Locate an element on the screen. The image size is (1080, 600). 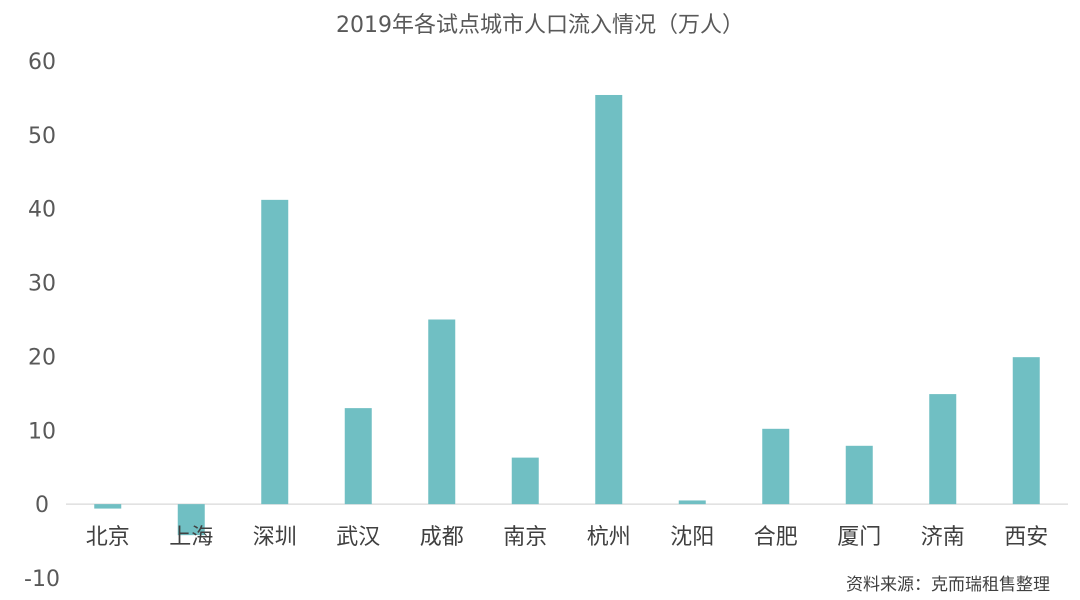
y-axis-labels: -10 0 10 20 30 40 50 60 is located at coordinates (42, 321).